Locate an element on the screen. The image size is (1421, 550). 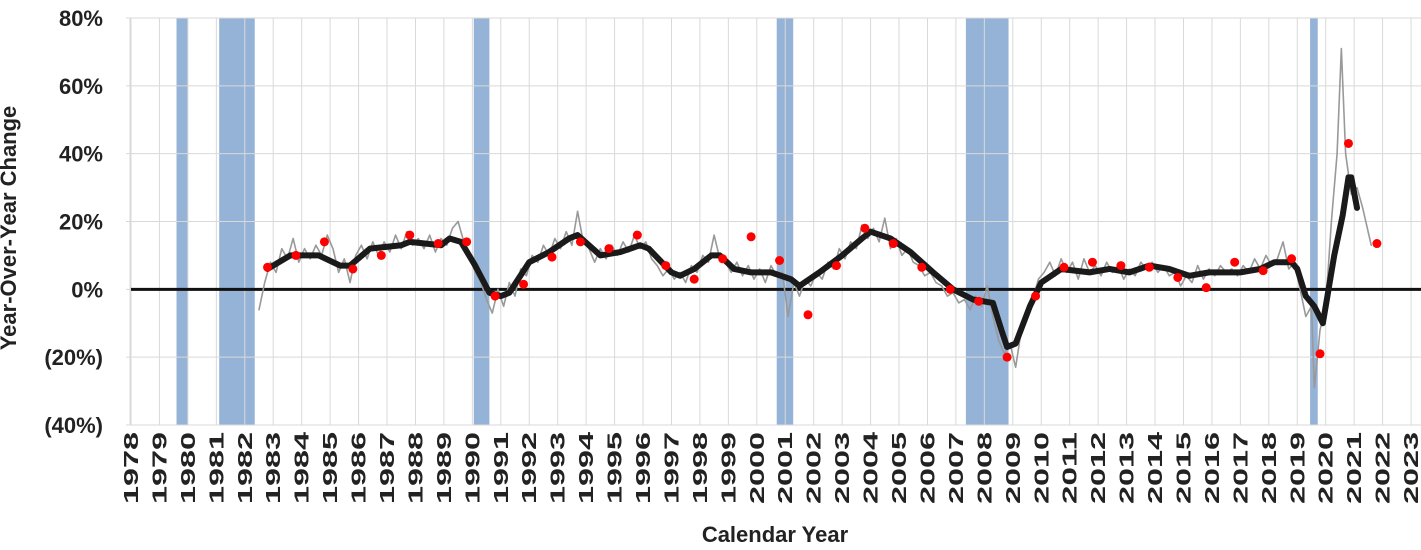
x-tick-label: 2008 is located at coordinates (985, 468).